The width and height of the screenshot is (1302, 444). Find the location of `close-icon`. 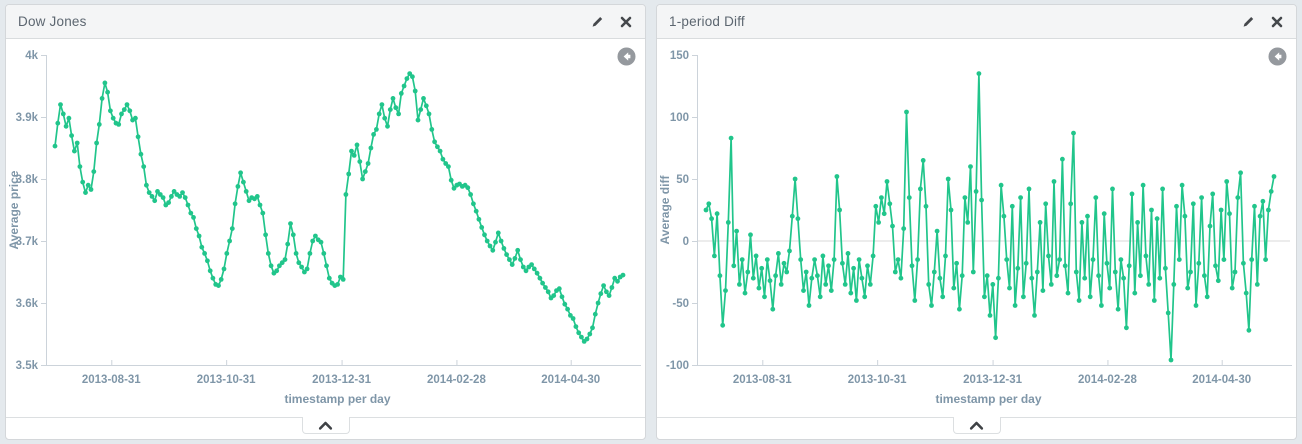

close-icon is located at coordinates (1277, 21).